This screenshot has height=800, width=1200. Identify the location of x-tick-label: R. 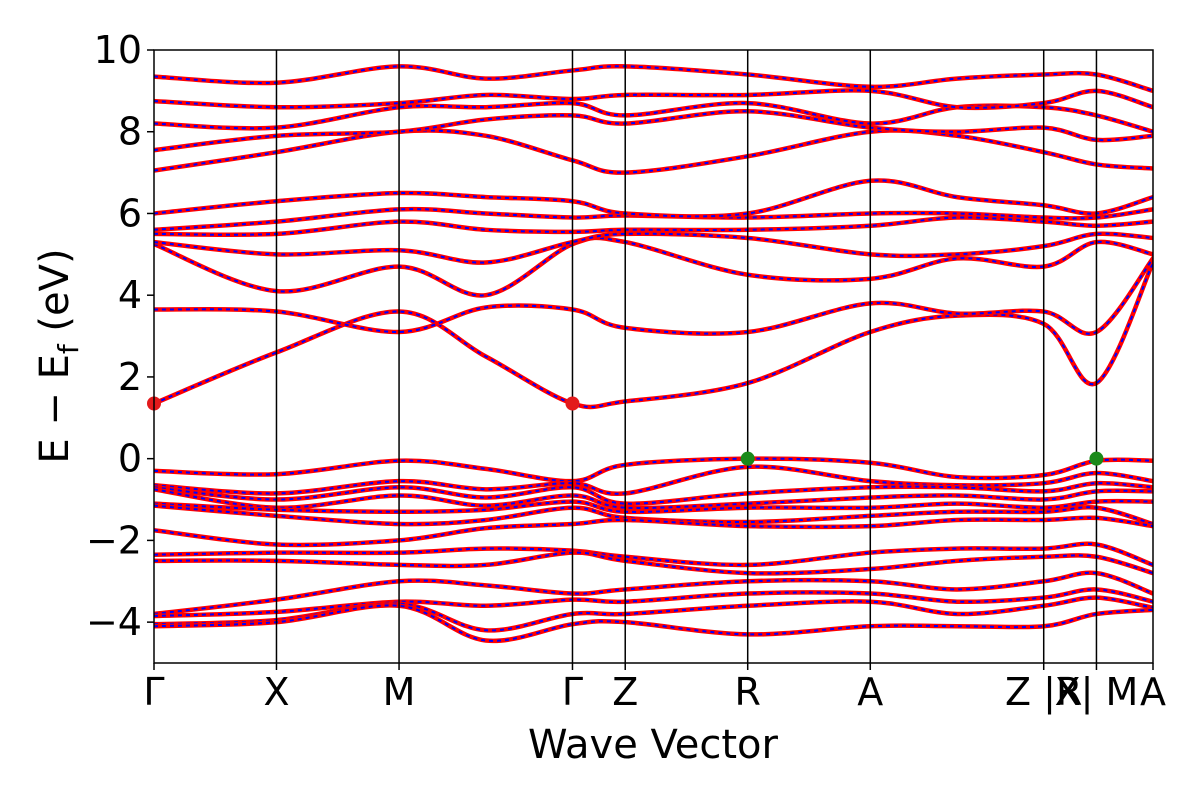
(748, 692).